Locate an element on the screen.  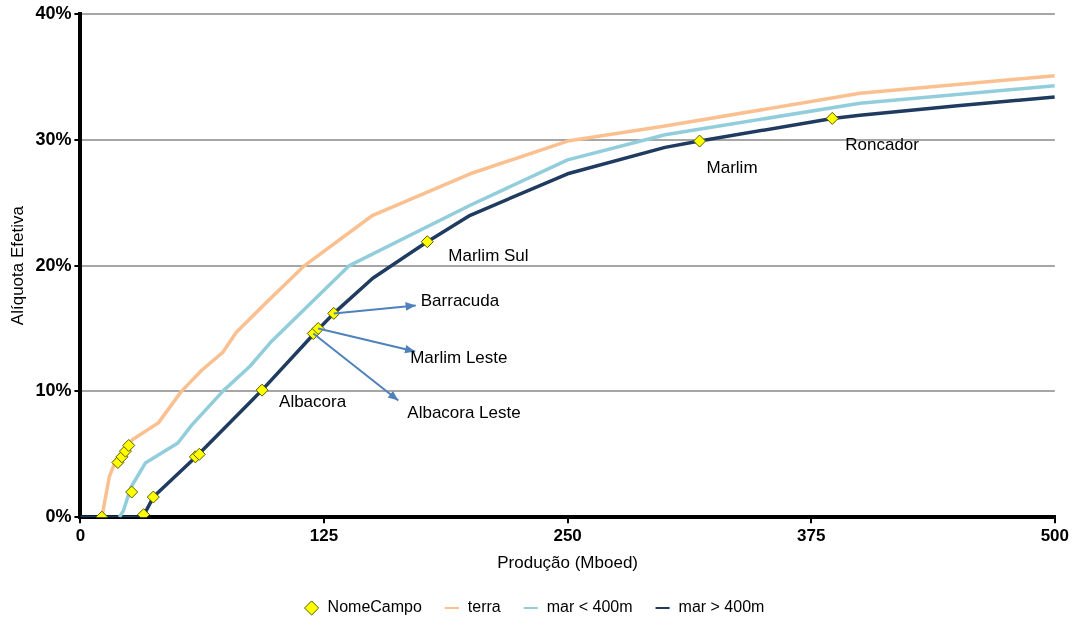
annotation: Albacora Leste is located at coordinates (464, 413).